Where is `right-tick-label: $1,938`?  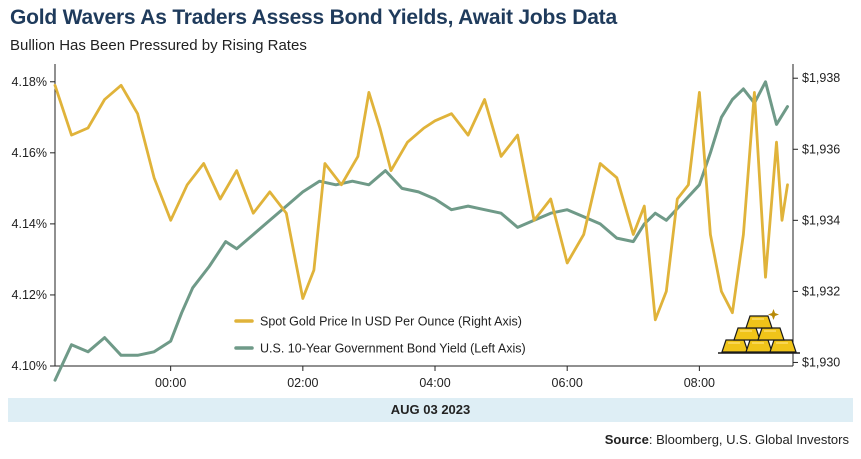 right-tick-label: $1,938 is located at coordinates (821, 78).